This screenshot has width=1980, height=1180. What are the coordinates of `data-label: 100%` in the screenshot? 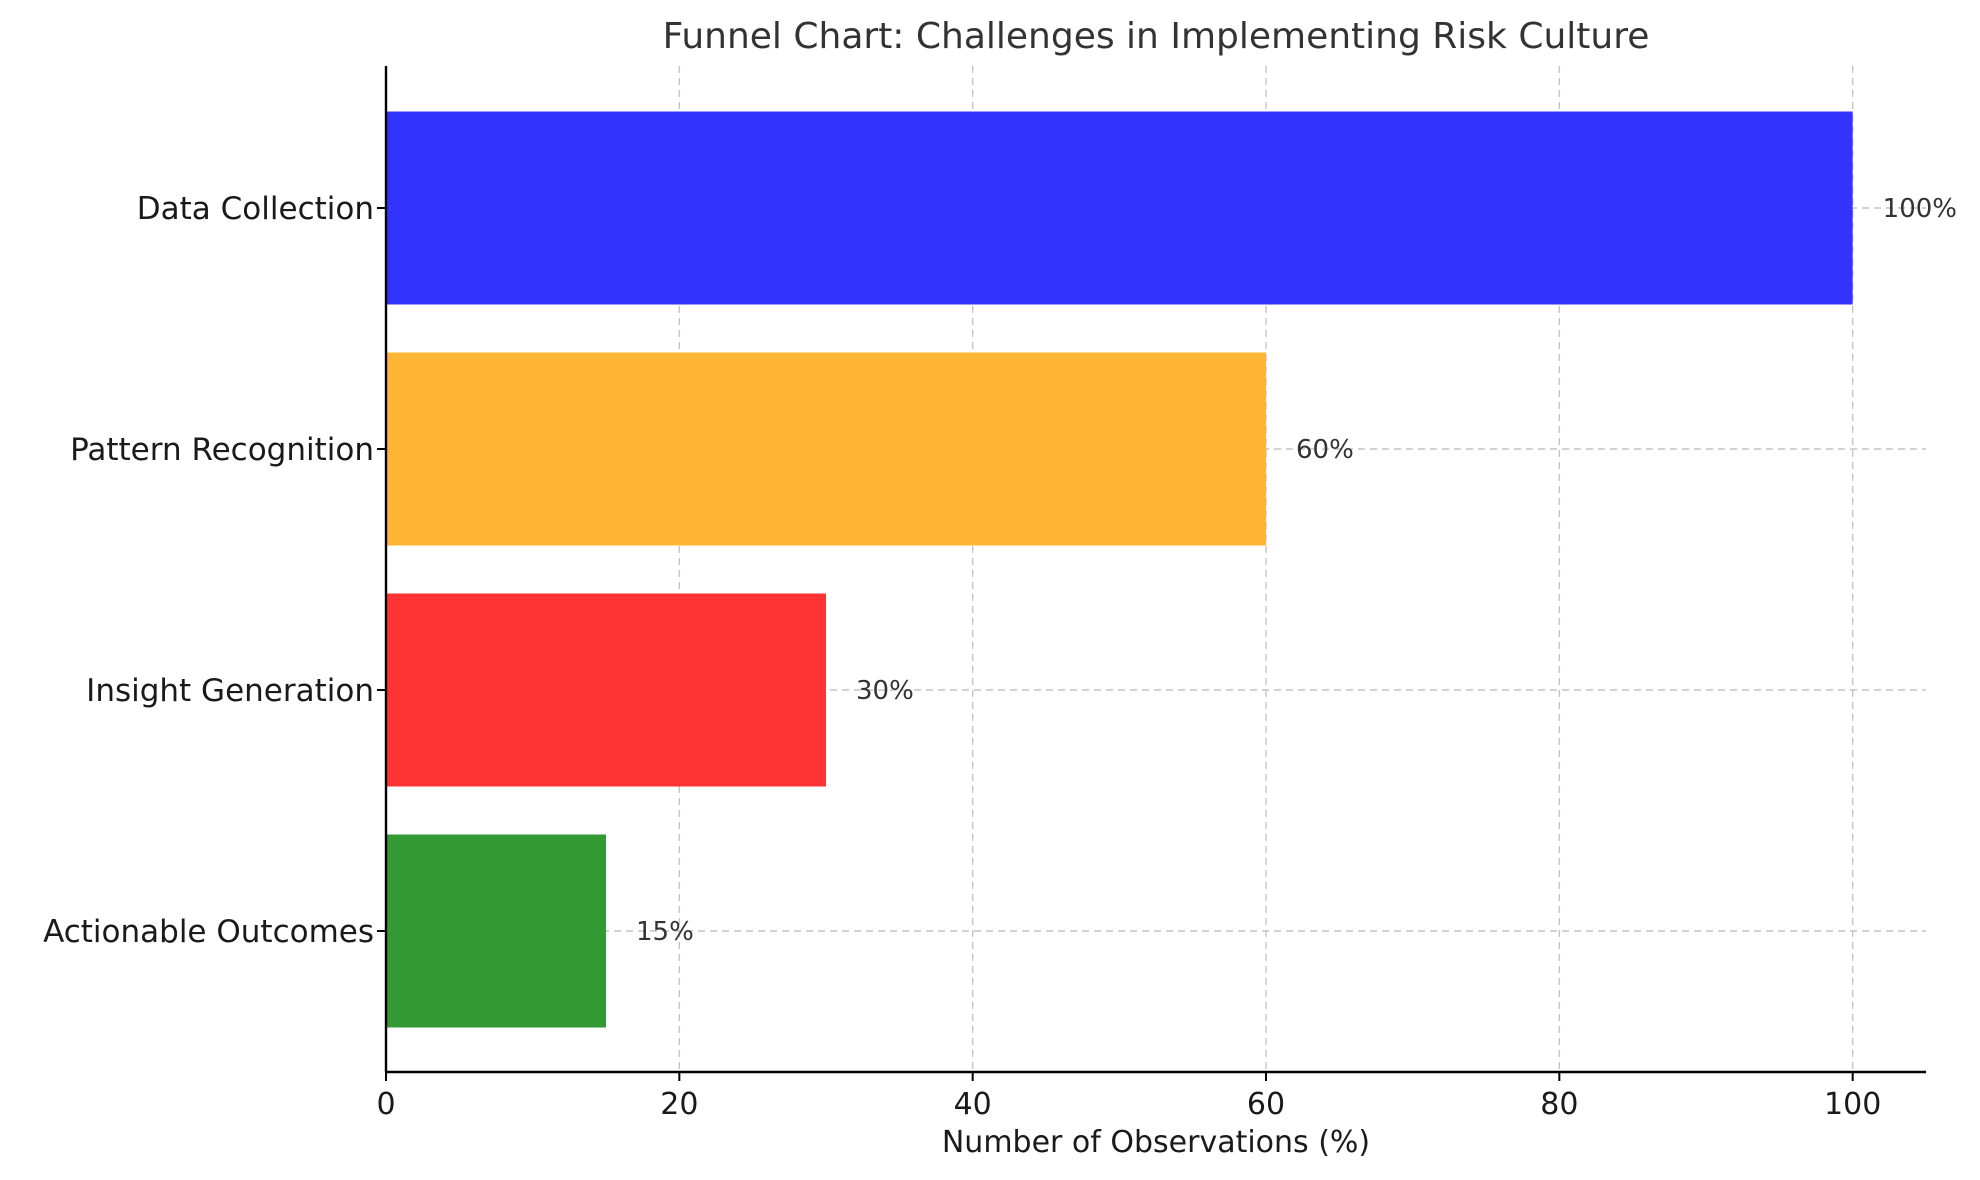 It's located at (1920, 209).